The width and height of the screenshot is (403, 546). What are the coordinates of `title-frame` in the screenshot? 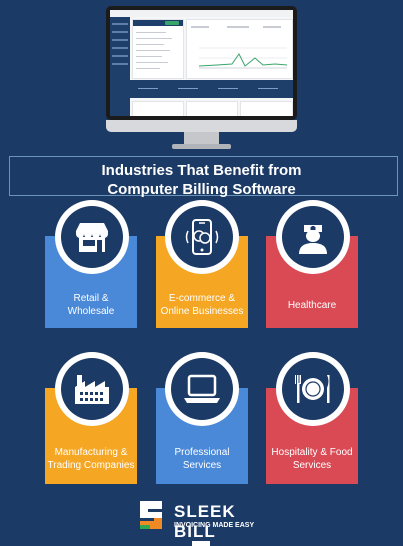 It's located at (203, 176).